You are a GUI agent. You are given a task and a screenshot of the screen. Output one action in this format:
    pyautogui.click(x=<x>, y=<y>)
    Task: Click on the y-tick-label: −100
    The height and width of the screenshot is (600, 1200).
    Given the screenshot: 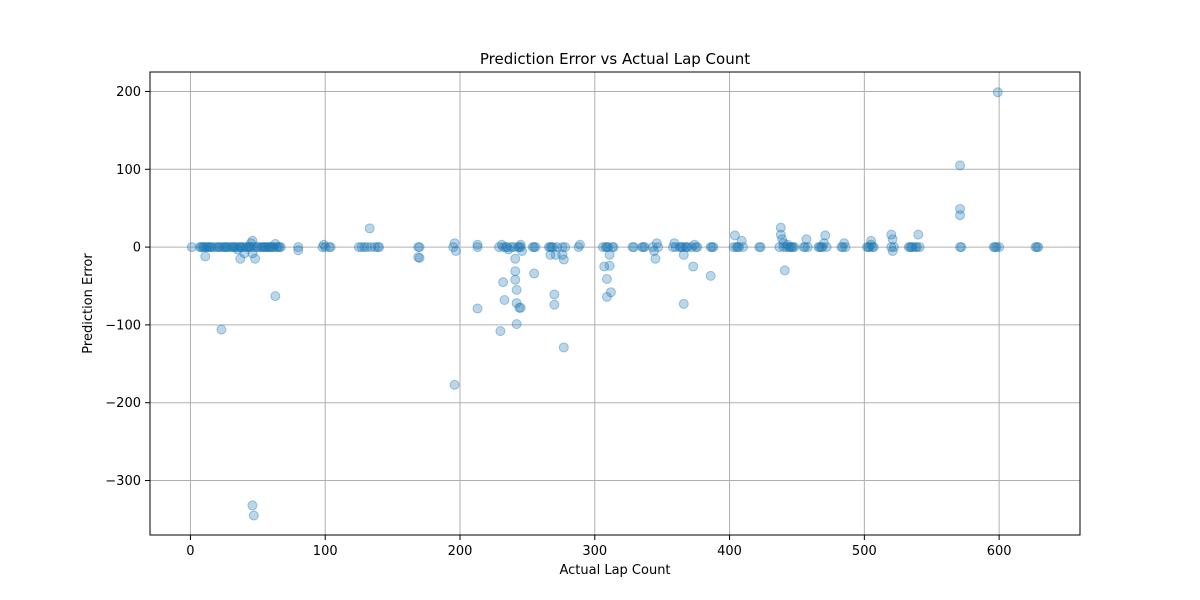 What is the action you would take?
    pyautogui.click(x=123, y=325)
    